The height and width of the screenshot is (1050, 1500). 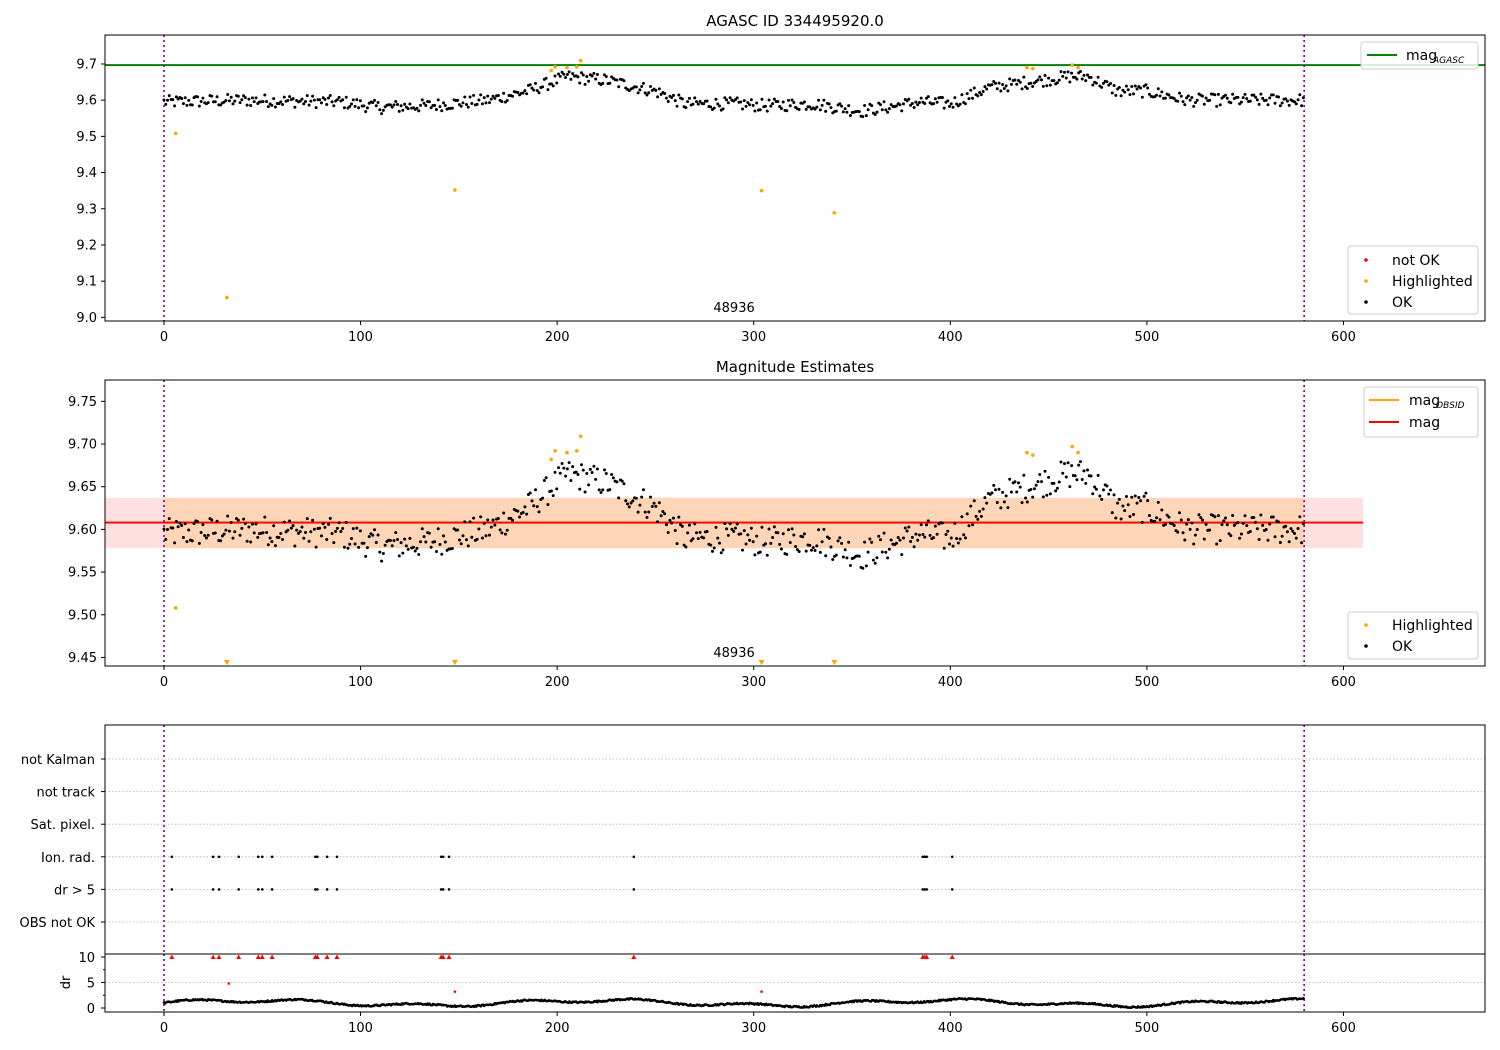 I want to click on flag-point, so click(x=927, y=889).